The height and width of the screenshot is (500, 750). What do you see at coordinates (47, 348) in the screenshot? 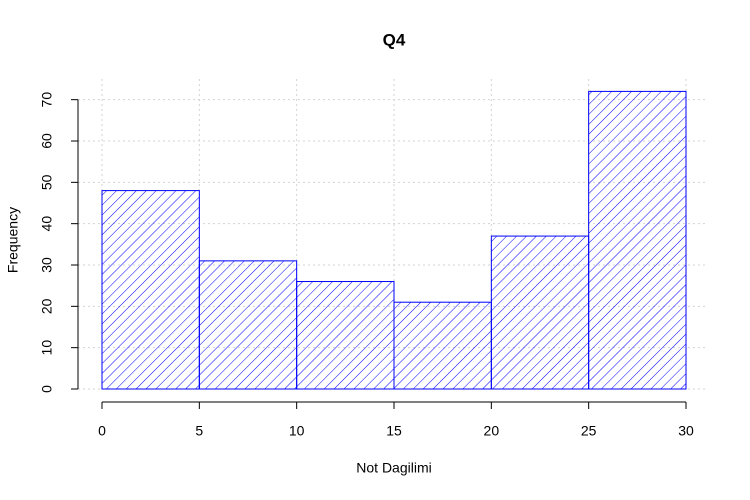
I see `y-tick-label: 10` at bounding box center [47, 348].